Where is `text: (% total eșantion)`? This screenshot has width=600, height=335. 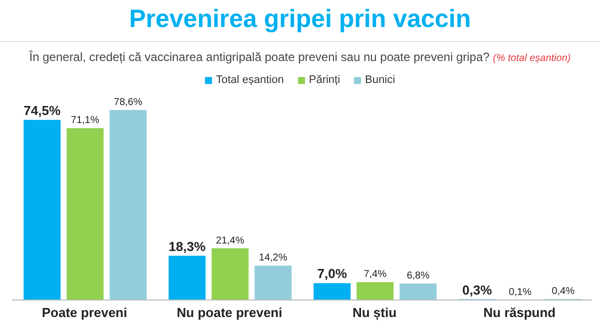 text: (% total eșantion) is located at coordinates (531, 58).